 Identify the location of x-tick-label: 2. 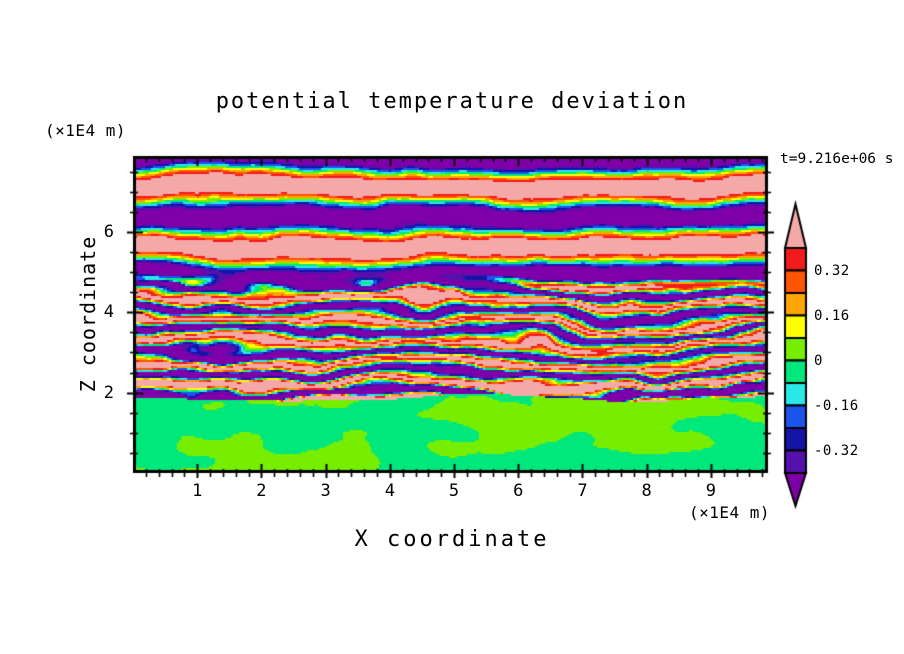
(261, 491).